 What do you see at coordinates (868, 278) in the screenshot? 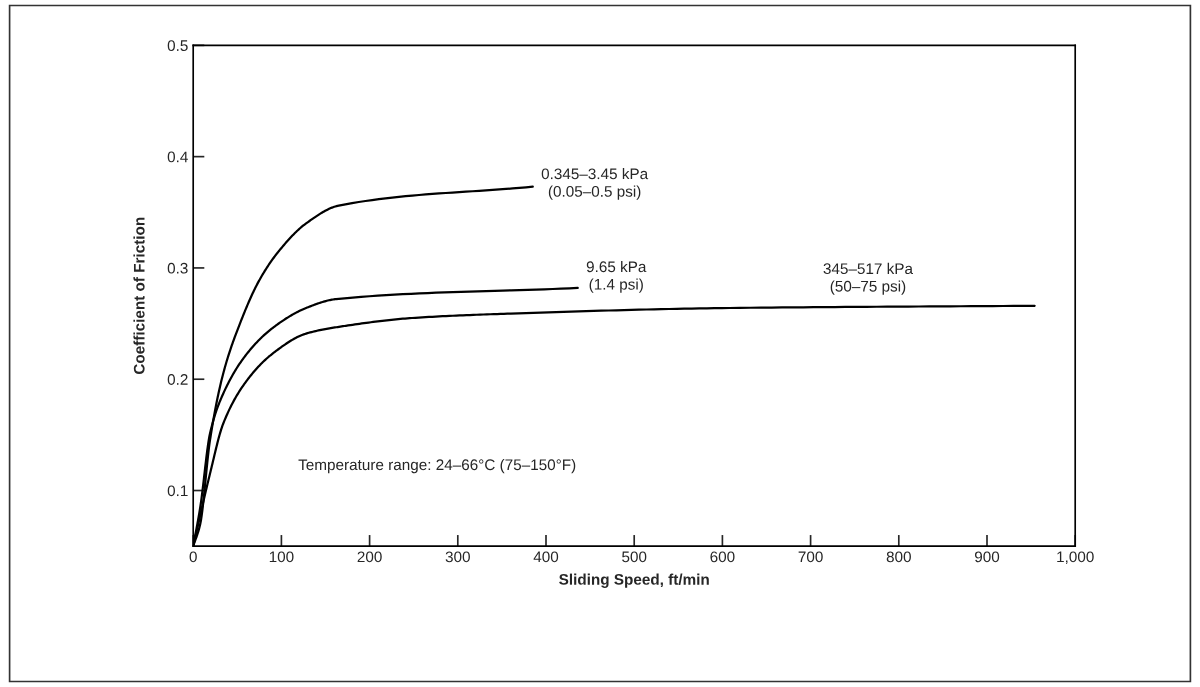
I see `series-label: 345–517 kPa (50–75 psi)` at bounding box center [868, 278].